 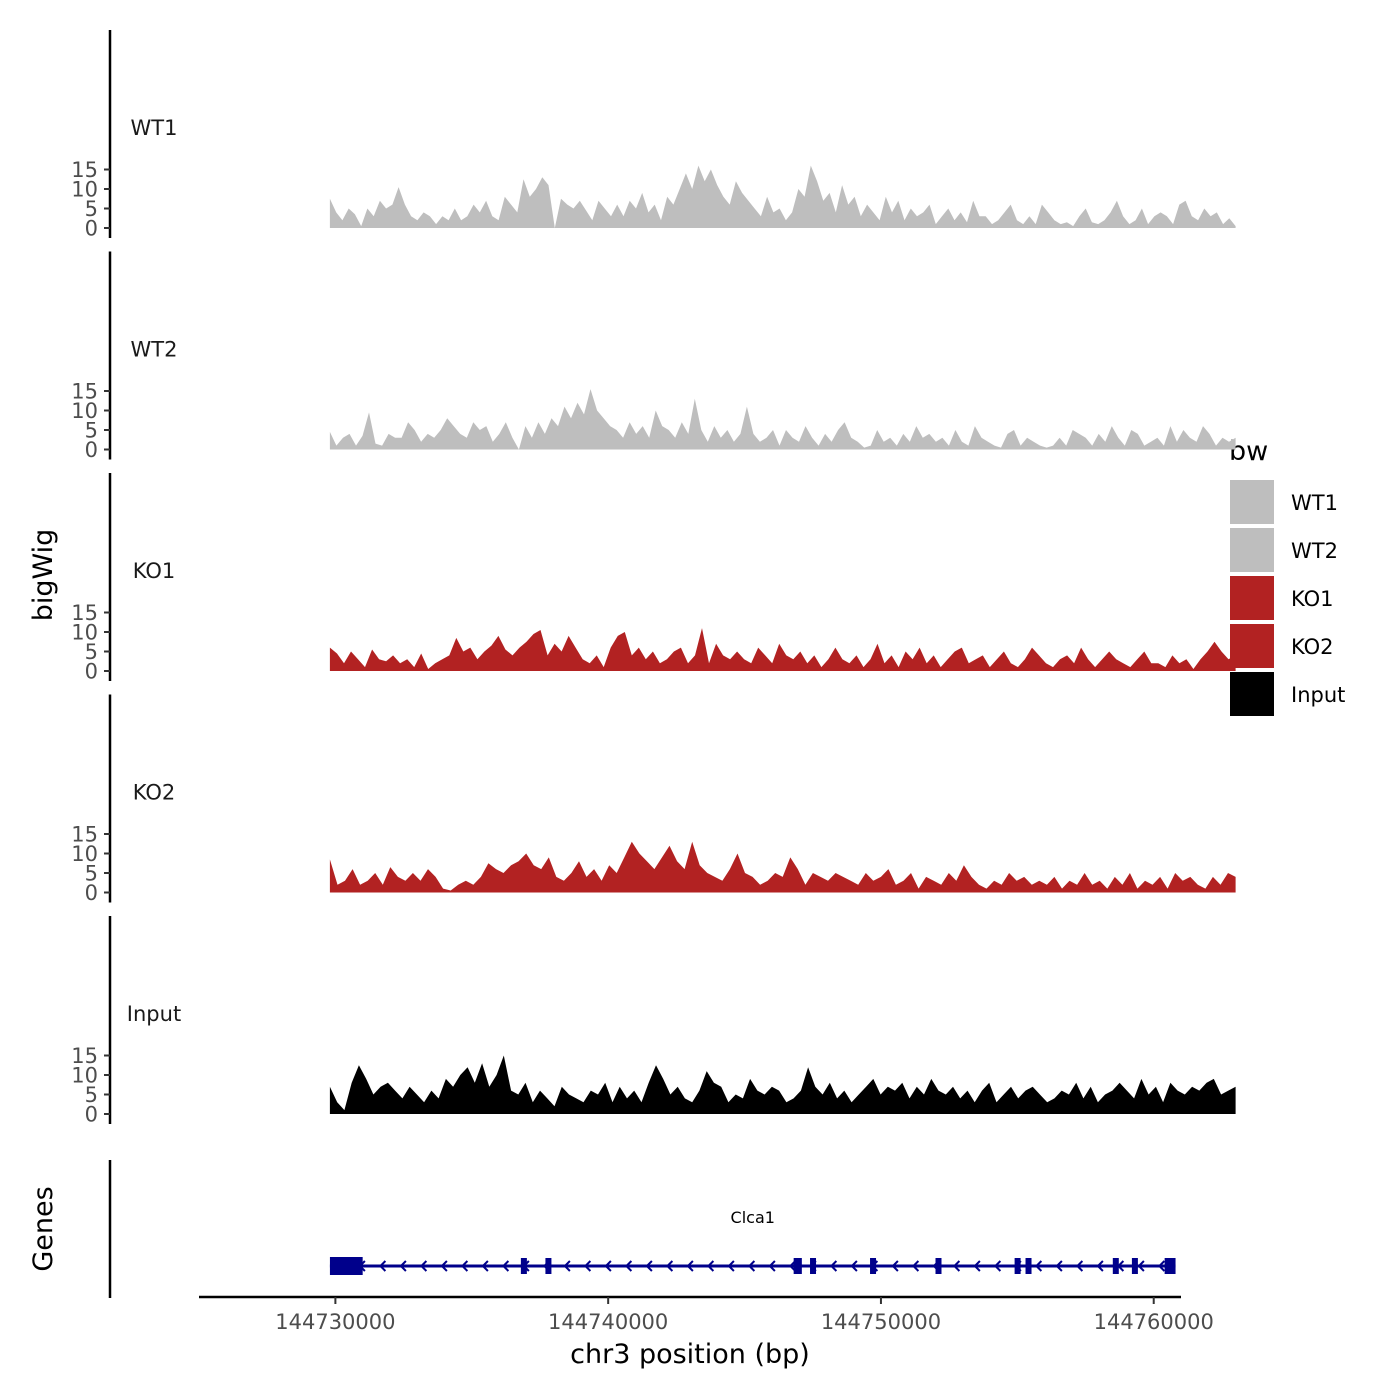 What do you see at coordinates (154, 793) in the screenshot?
I see `track-label-ko2: KO2` at bounding box center [154, 793].